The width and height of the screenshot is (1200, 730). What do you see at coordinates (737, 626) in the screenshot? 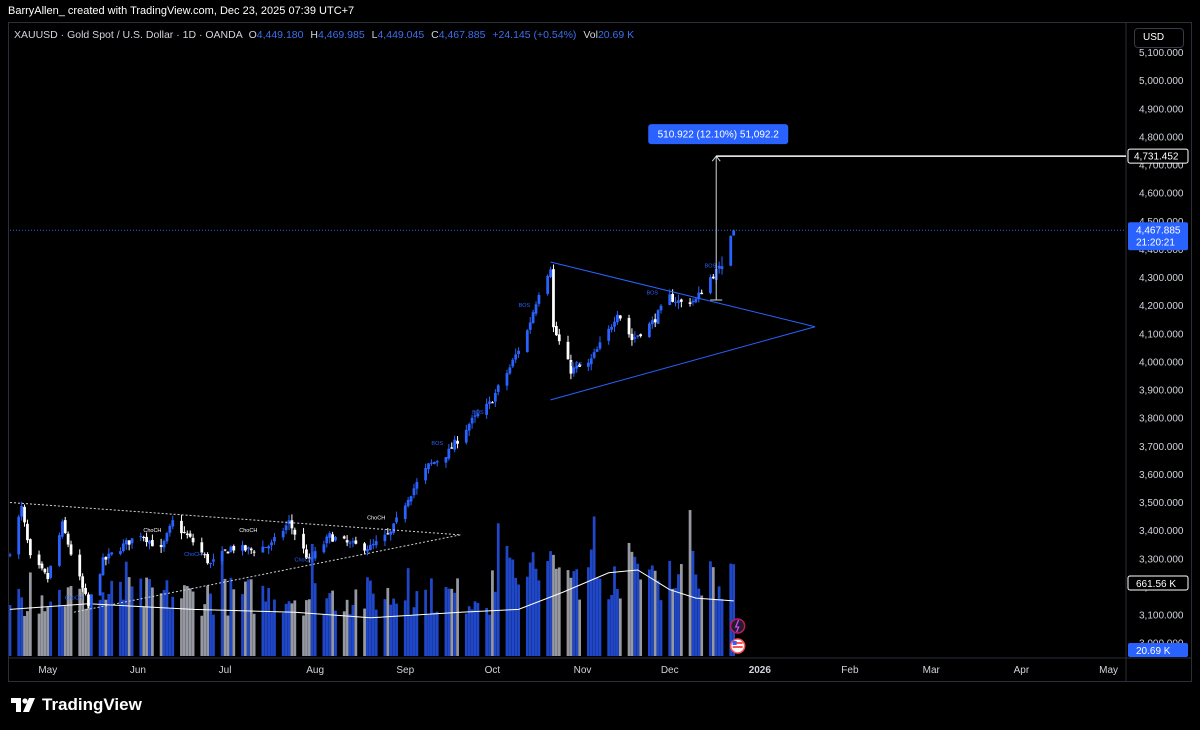
I see `lightning-event-icon` at bounding box center [737, 626].